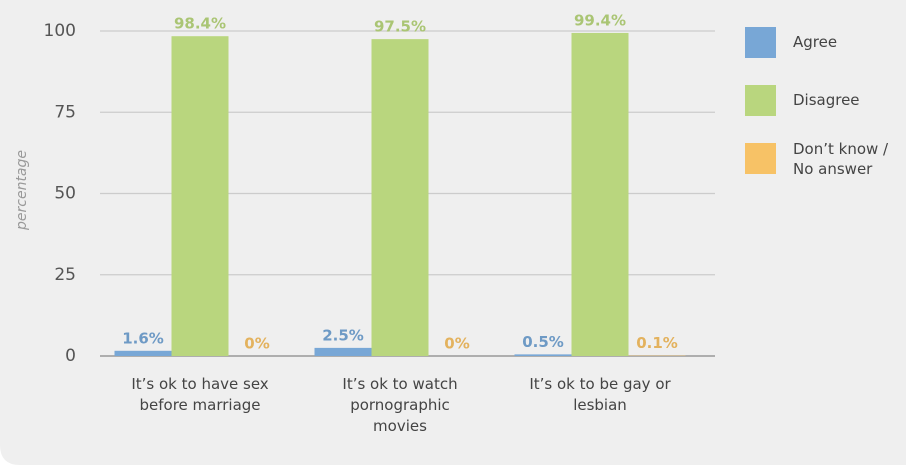 This screenshot has height=470, width=906. What do you see at coordinates (815, 42) in the screenshot?
I see `legend-label: Agree` at bounding box center [815, 42].